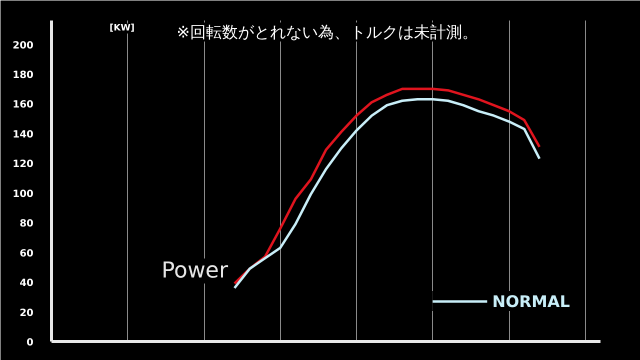 Image resolution: width=640 pixels, height=360 pixels. I want to click on annotation: Power, so click(195, 271).